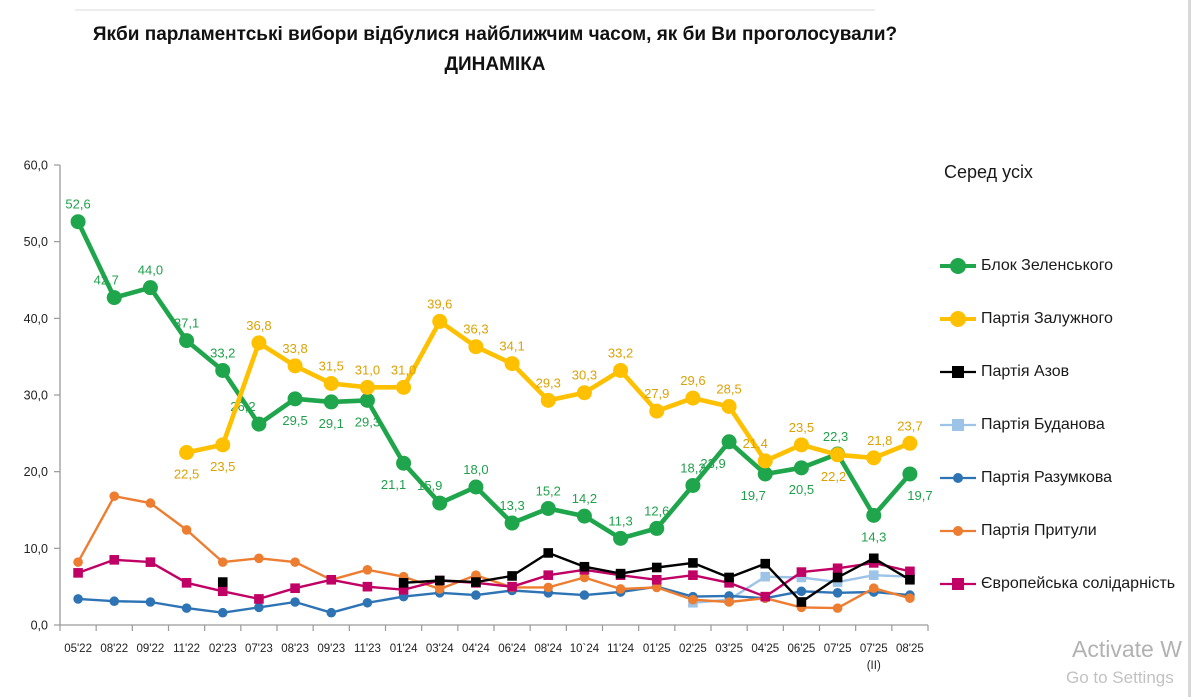 This screenshot has width=1193, height=697. Describe the element at coordinates (511, 346) in the screenshot. I see `svg-text: 34,1` at that location.